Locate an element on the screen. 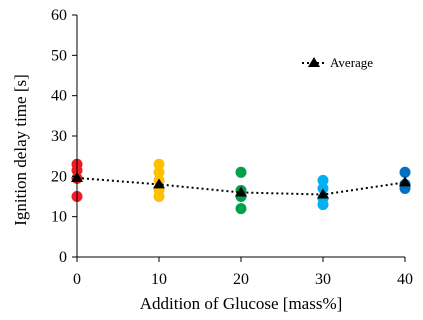 Image resolution: width=423 pixels, height=320 pixels. y-tick-label: 50 is located at coordinates (59, 55).